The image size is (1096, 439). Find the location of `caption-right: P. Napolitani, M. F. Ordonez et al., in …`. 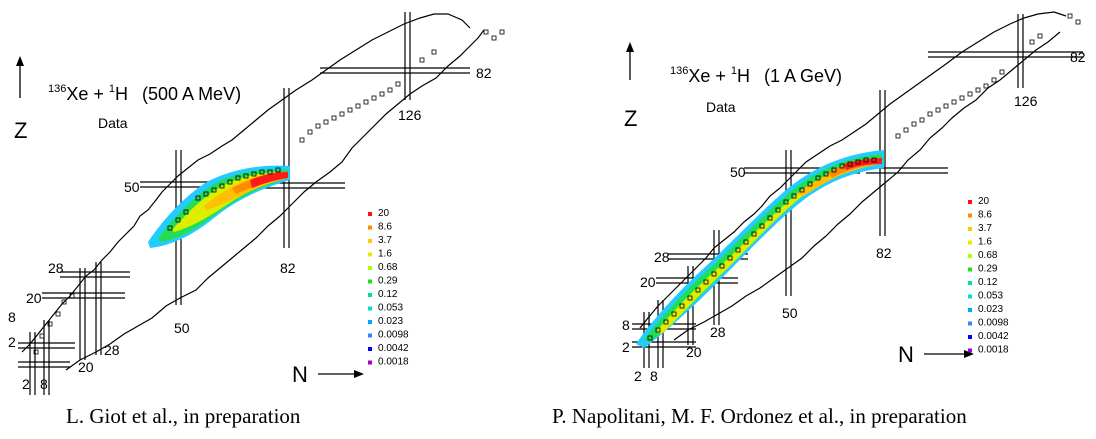

caption-right: P. Napolitani, M. F. Ordonez et al., in … is located at coordinates (759, 416).